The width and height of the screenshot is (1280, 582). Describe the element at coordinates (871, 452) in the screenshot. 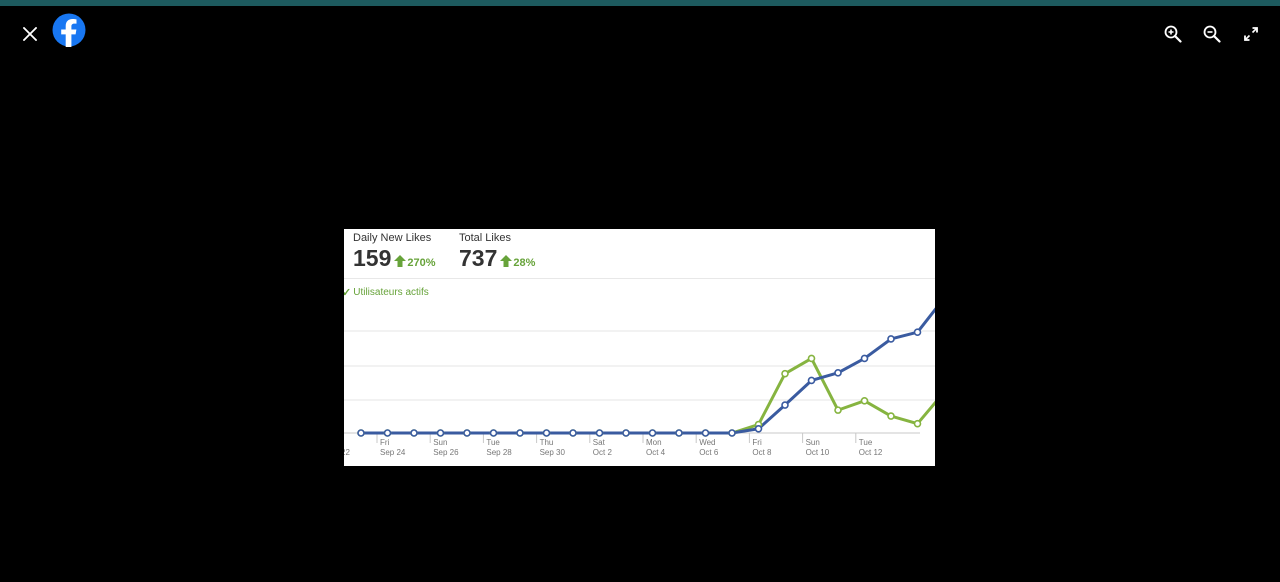

I see `x-tick-date-label: Oct 12` at that location.